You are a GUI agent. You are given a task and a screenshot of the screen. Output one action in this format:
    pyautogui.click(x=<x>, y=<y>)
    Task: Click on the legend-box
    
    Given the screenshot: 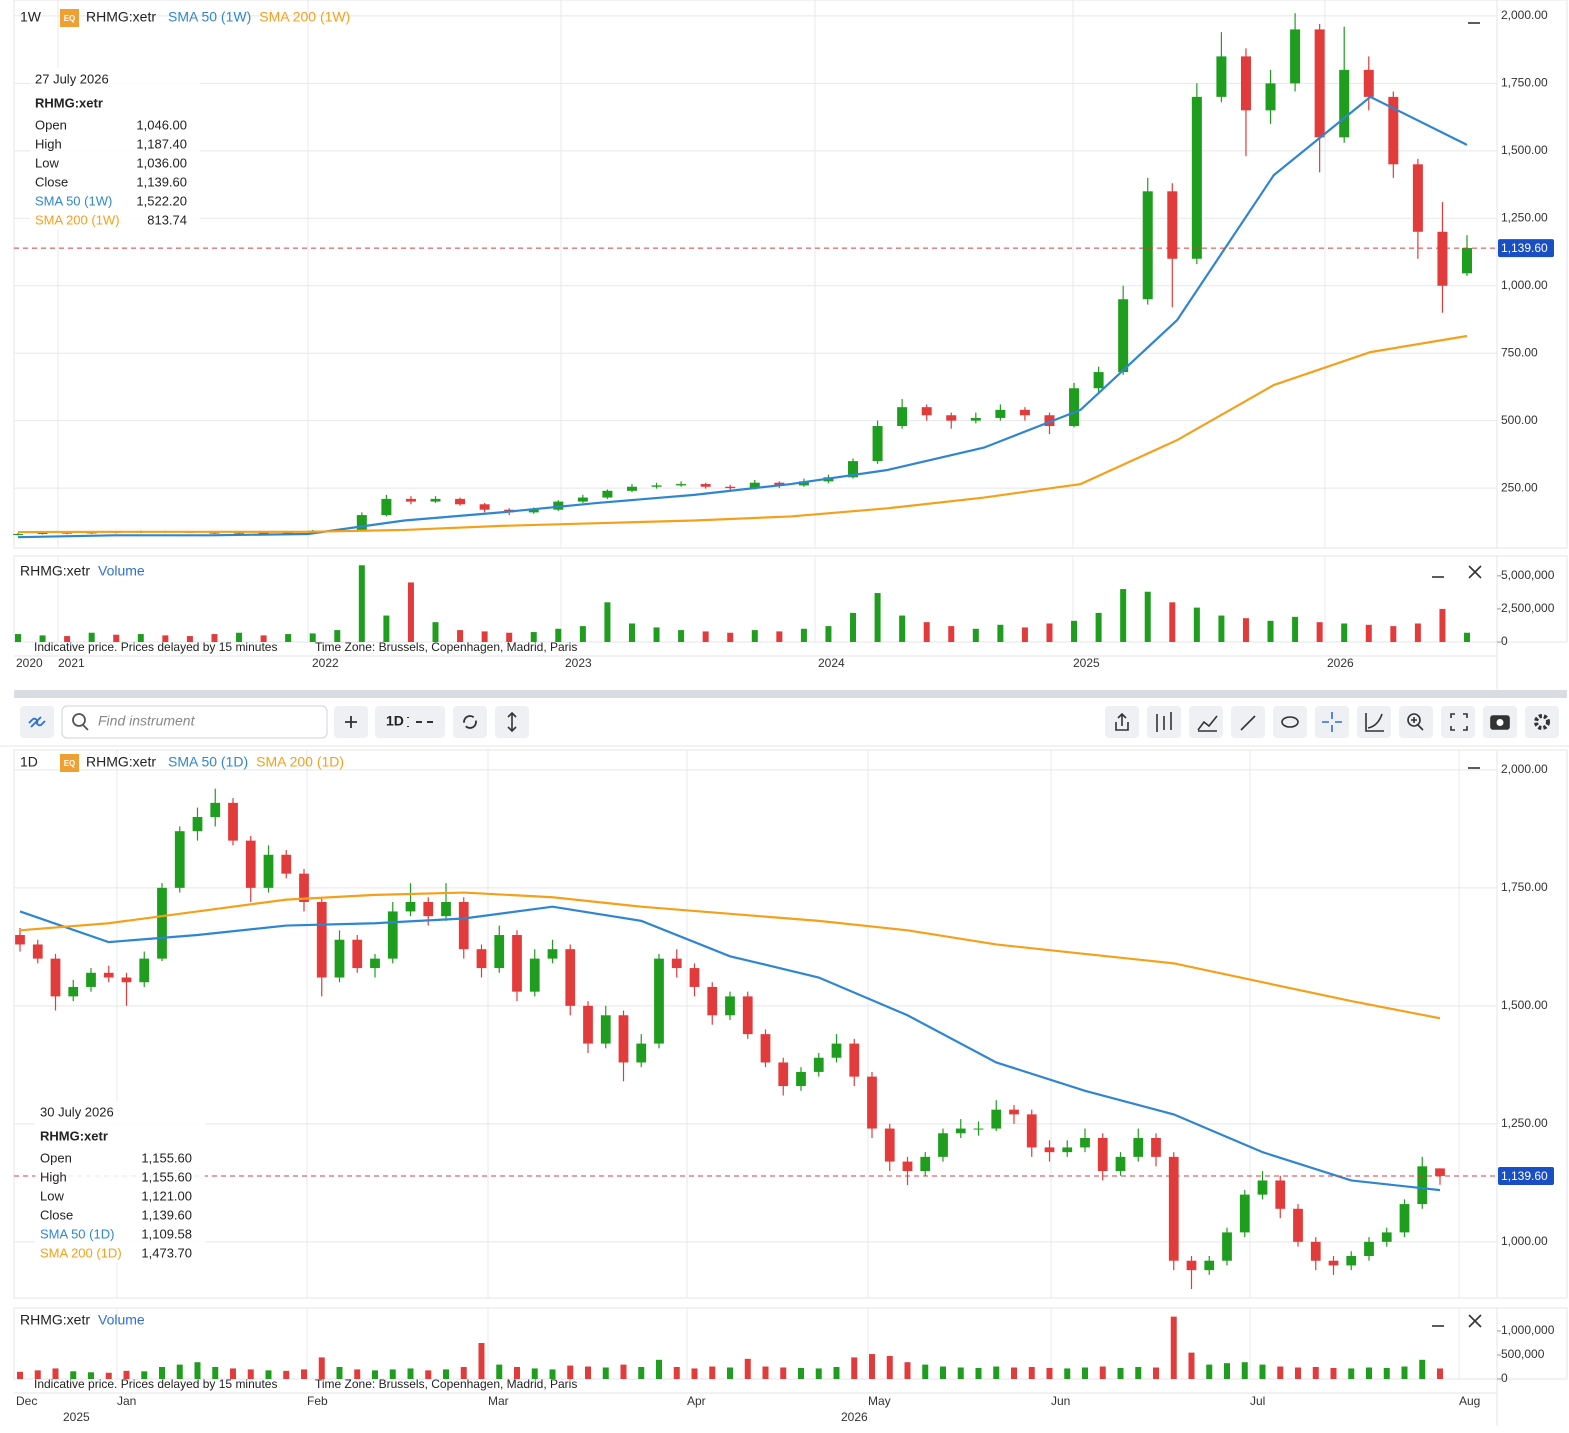 What is the action you would take?
    pyautogui.click(x=115, y=149)
    